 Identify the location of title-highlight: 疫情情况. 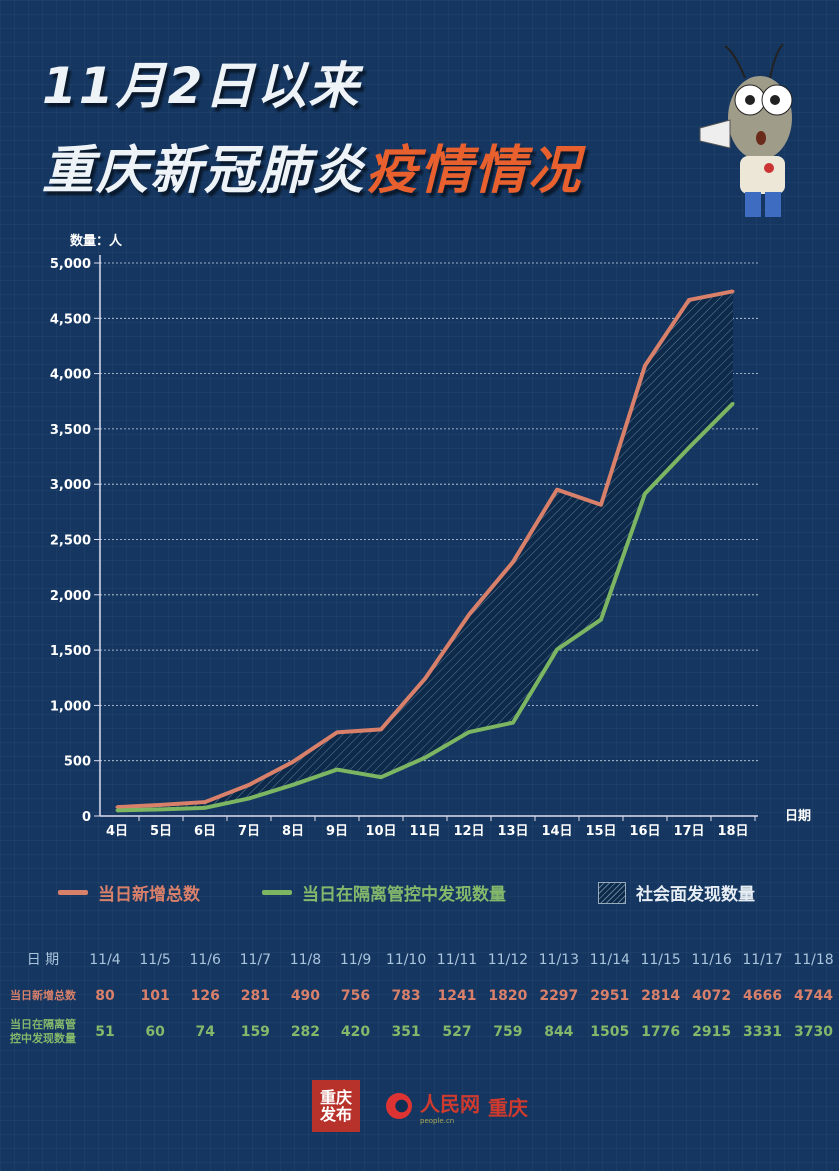
(474, 171).